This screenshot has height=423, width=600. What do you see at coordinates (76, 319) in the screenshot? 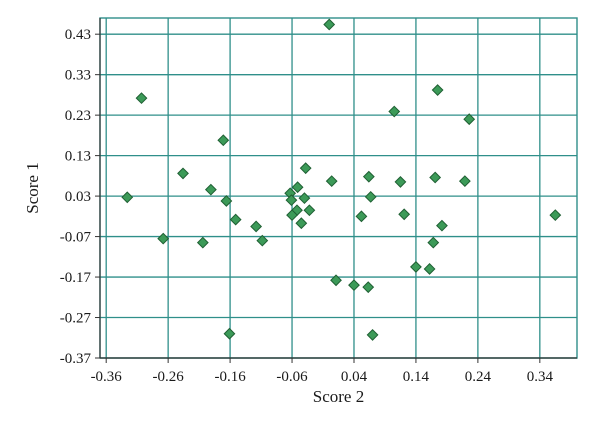
I see `y-tick-label: -0.27` at bounding box center [76, 319].